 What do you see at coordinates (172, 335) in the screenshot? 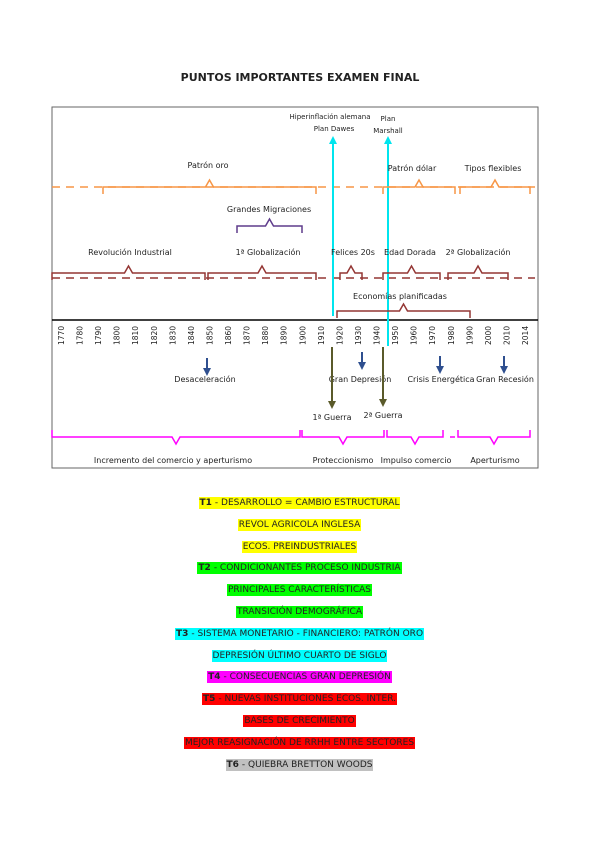
I see `year-label: 1830` at bounding box center [172, 335].